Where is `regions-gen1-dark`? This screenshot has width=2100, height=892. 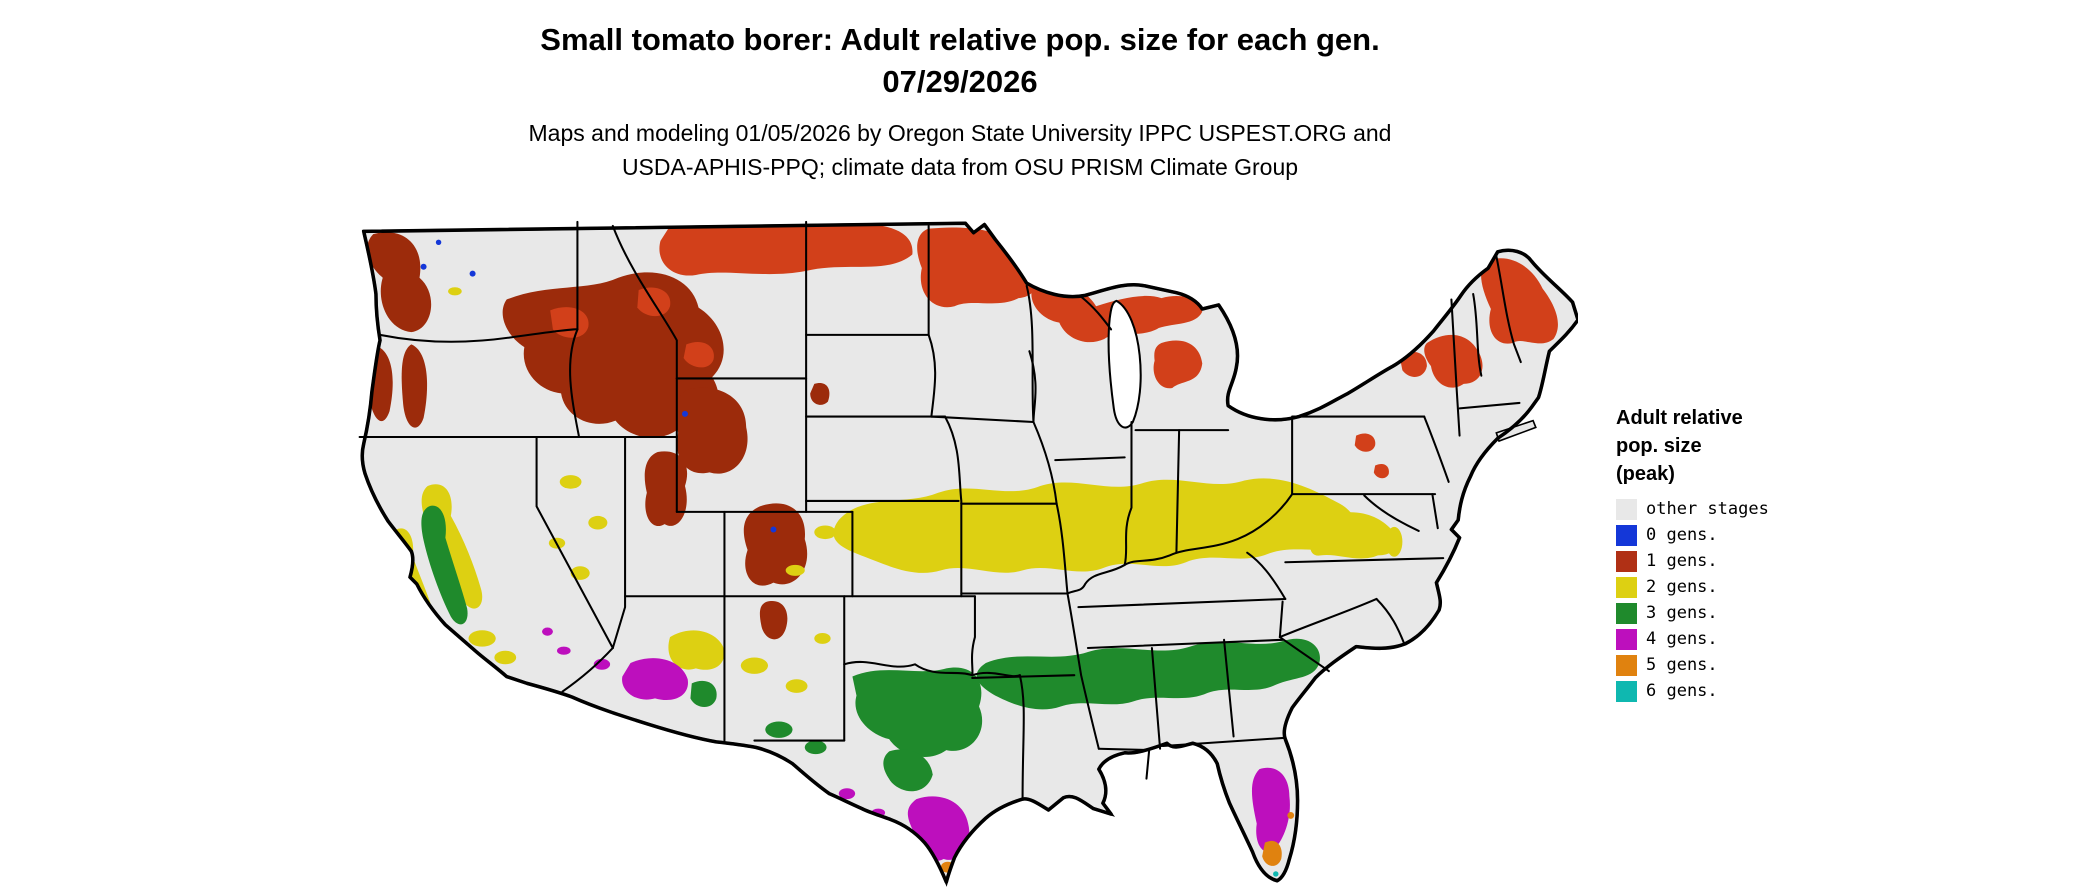 regions-gen1-dark is located at coordinates (598, 436).